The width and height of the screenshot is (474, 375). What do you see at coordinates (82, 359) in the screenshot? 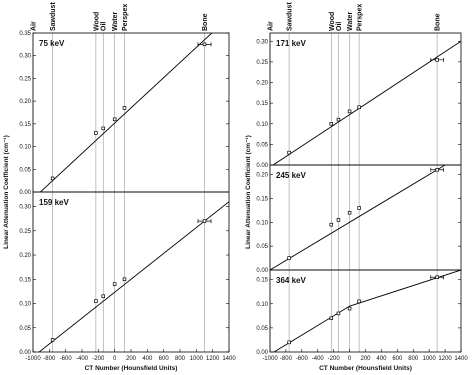
I see `x-tick-label: -400` at bounding box center [82, 359].